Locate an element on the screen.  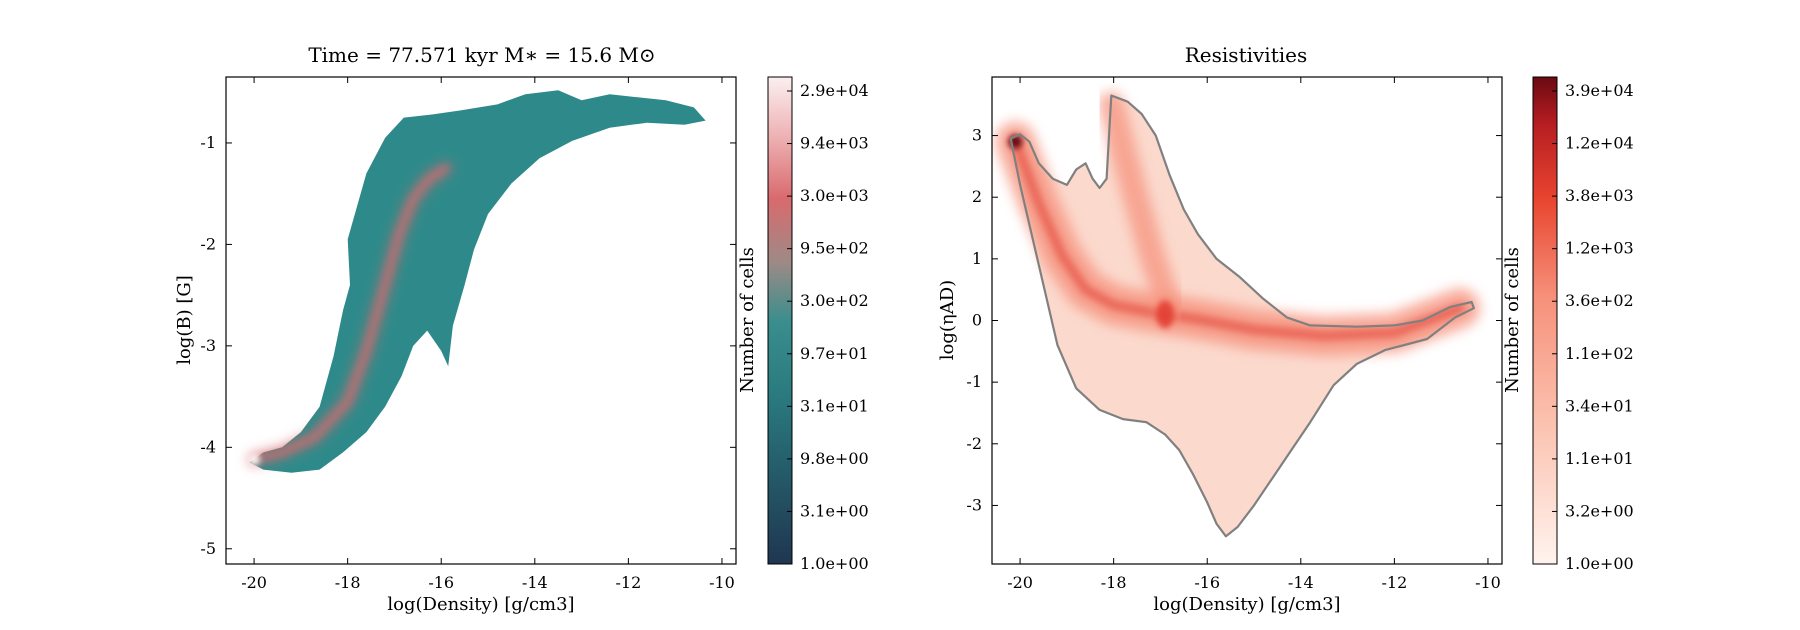
p2-xtick-label: -10 is located at coordinates (1488, 582).